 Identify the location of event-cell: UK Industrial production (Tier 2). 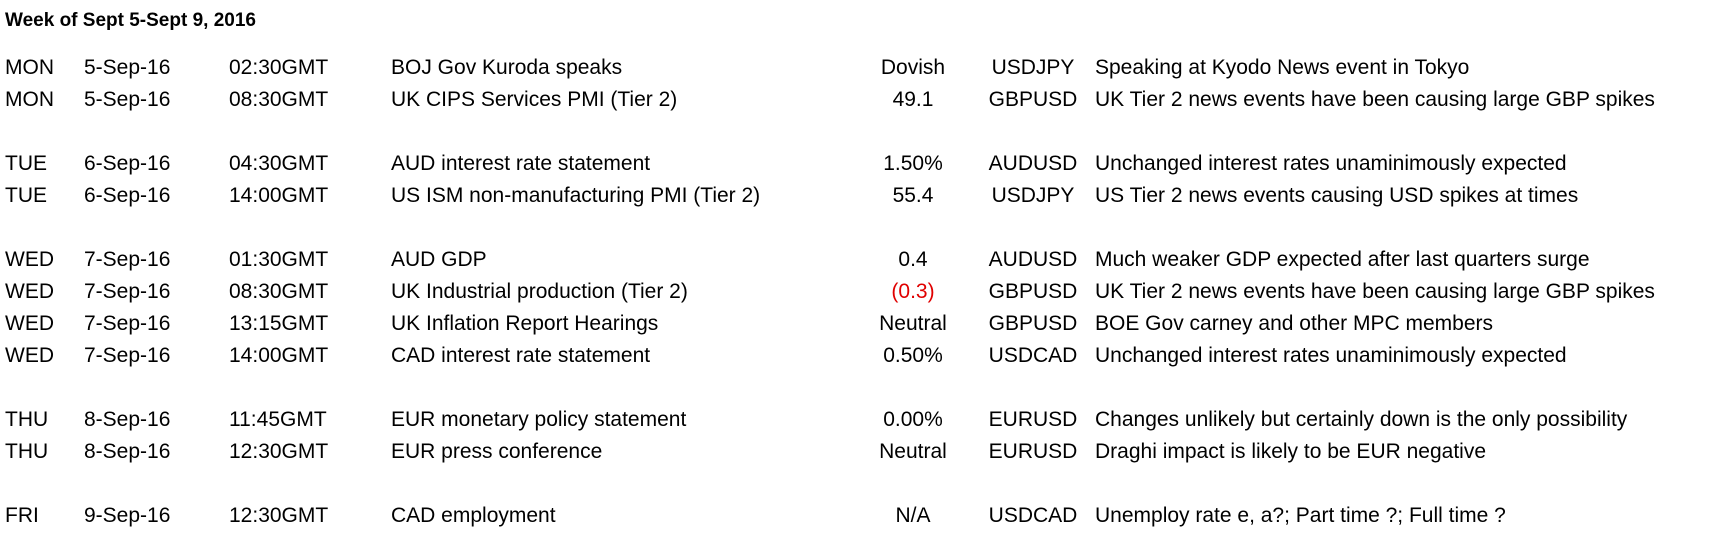
(539, 291).